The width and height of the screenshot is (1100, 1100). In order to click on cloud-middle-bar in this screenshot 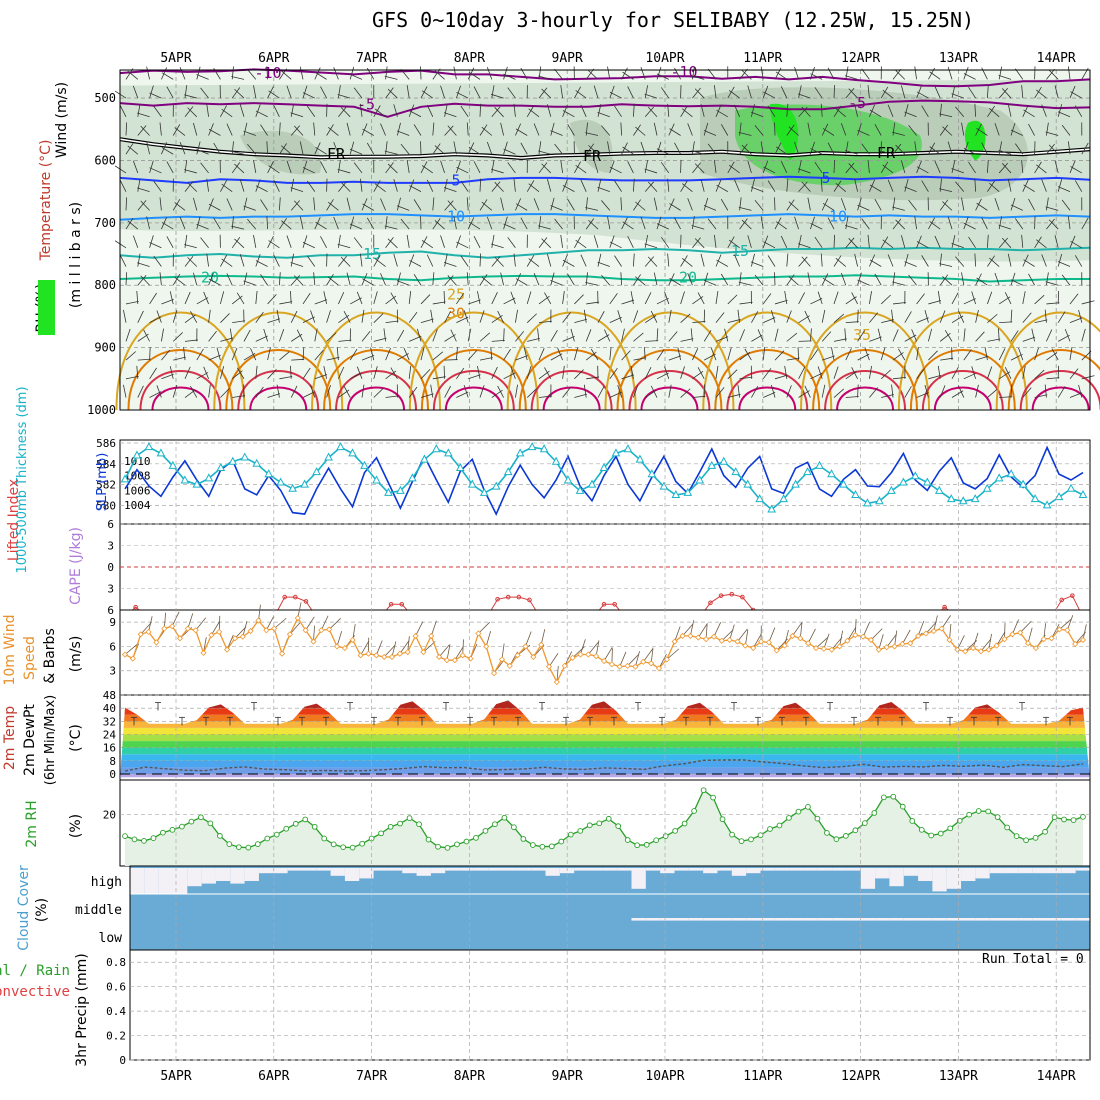, I will do `click(681, 919)`.